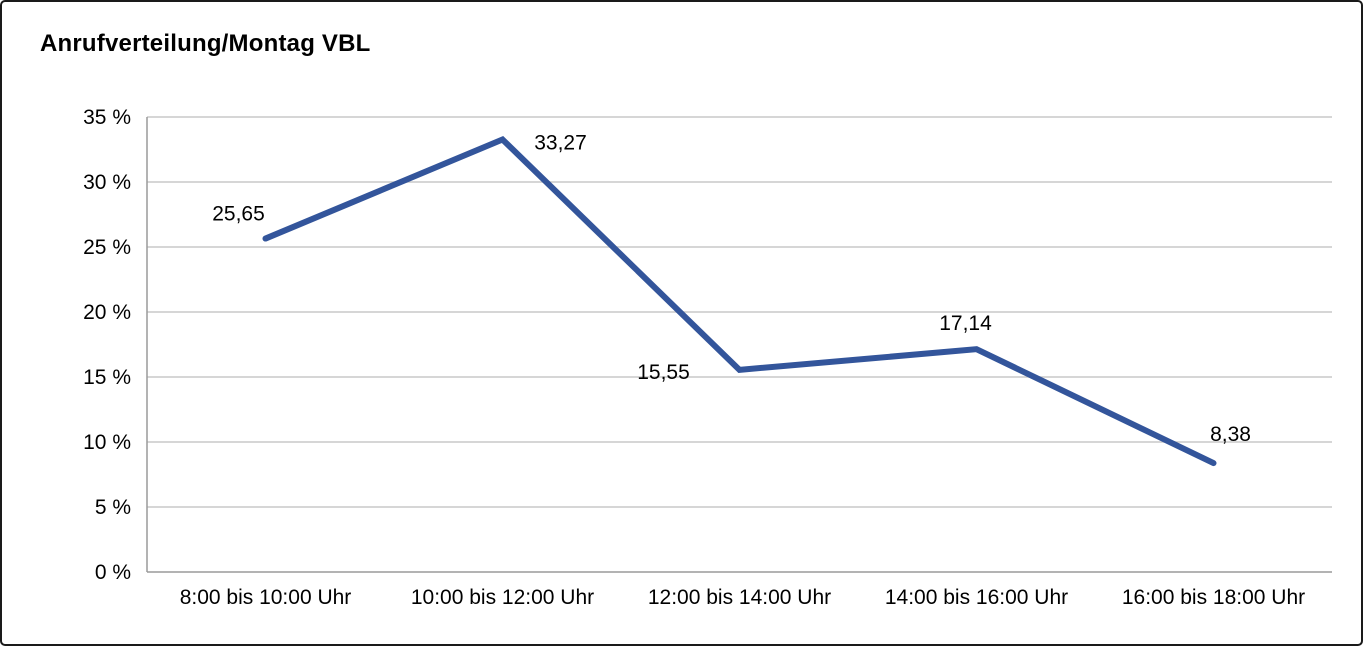 Image resolution: width=1363 pixels, height=646 pixels. I want to click on y-tick-label: 5 %, so click(113, 507).